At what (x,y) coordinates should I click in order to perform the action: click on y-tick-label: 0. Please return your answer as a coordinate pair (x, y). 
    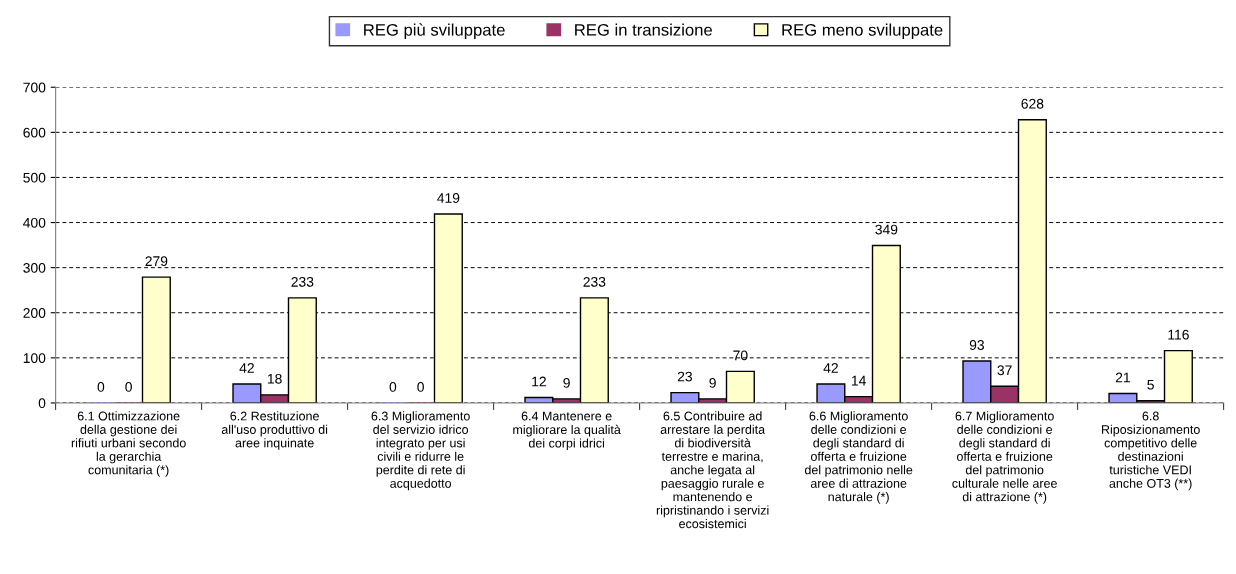
    Looking at the image, I should click on (42, 403).